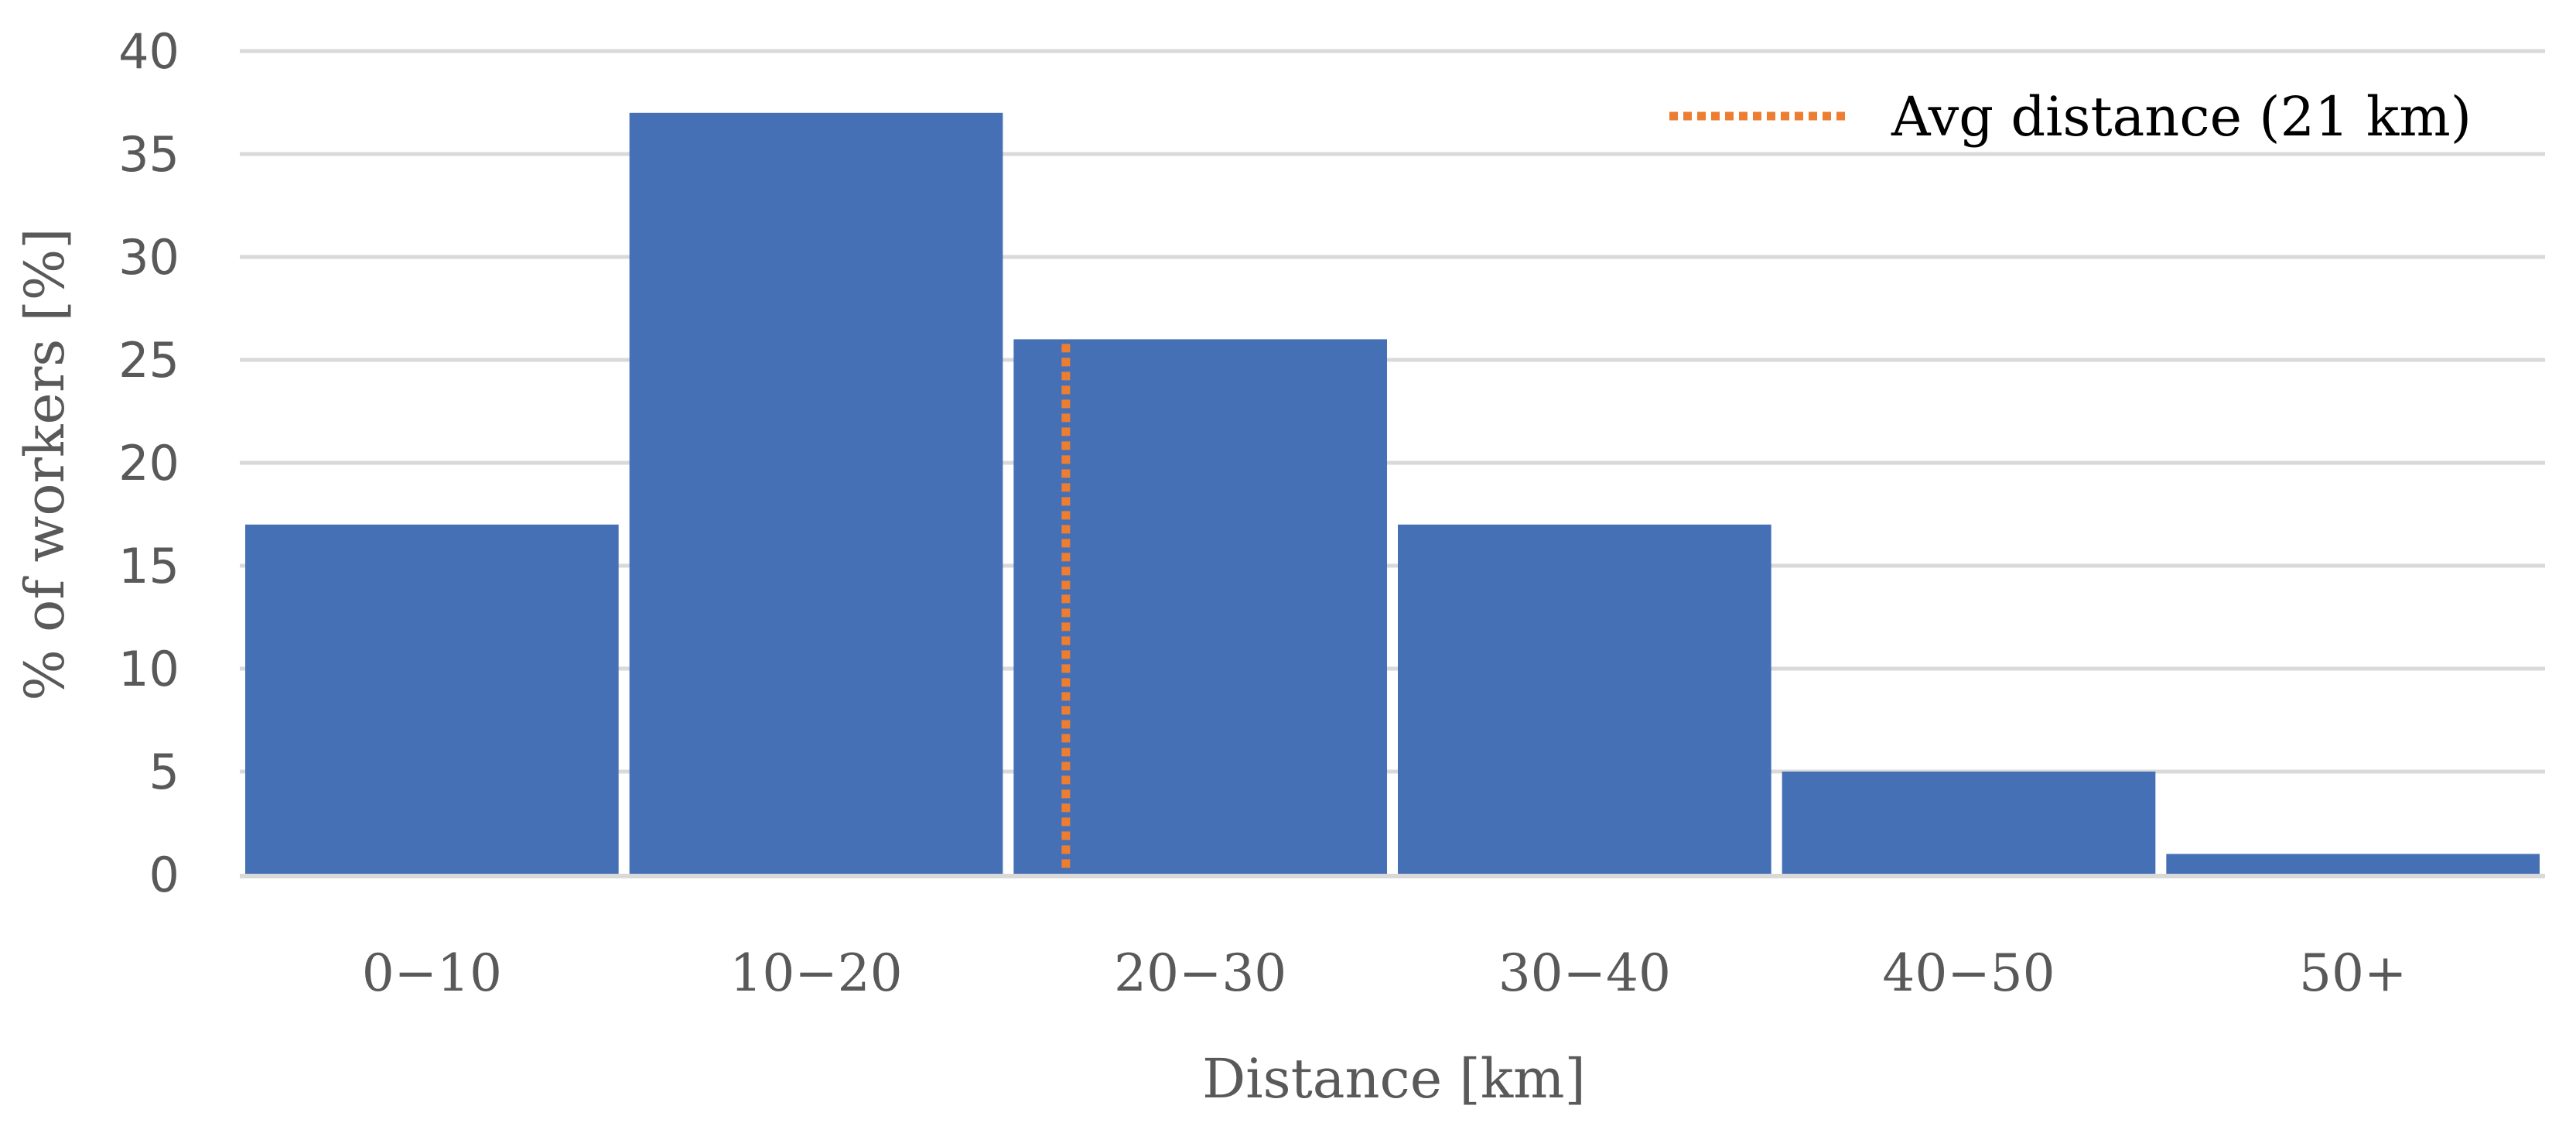  I want to click on y-tick-label-30: 30, so click(148, 257).